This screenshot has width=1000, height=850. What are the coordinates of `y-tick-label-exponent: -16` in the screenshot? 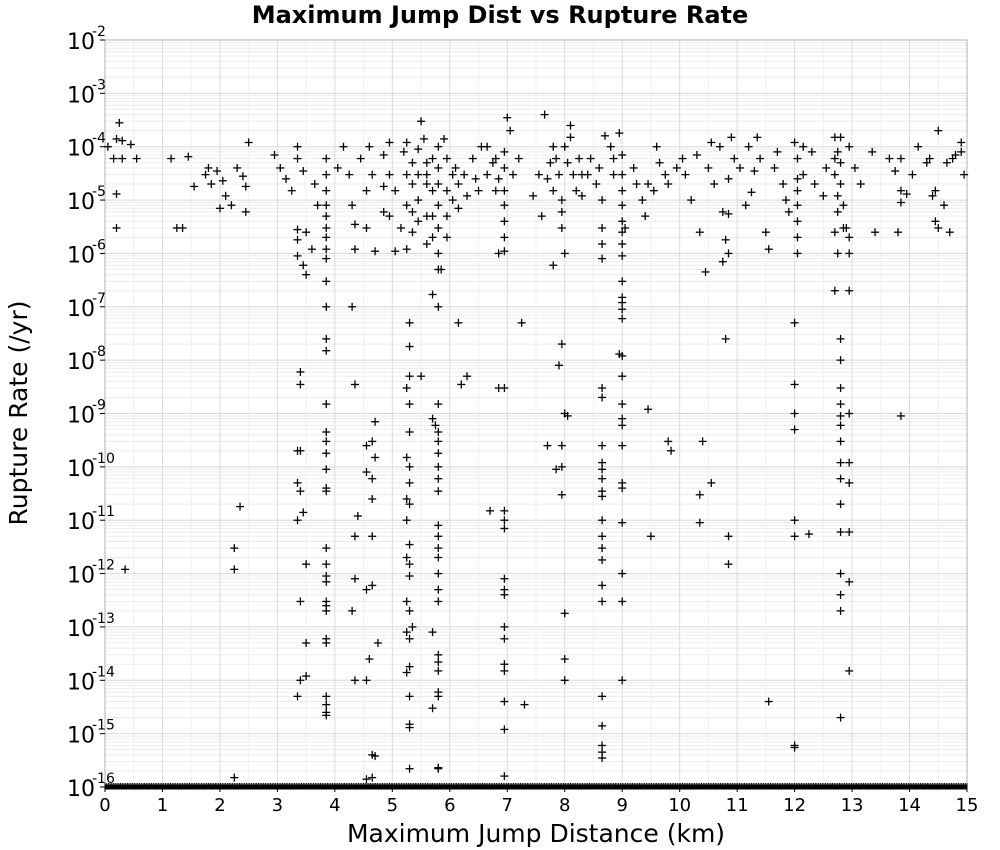 It's located at (103, 779).